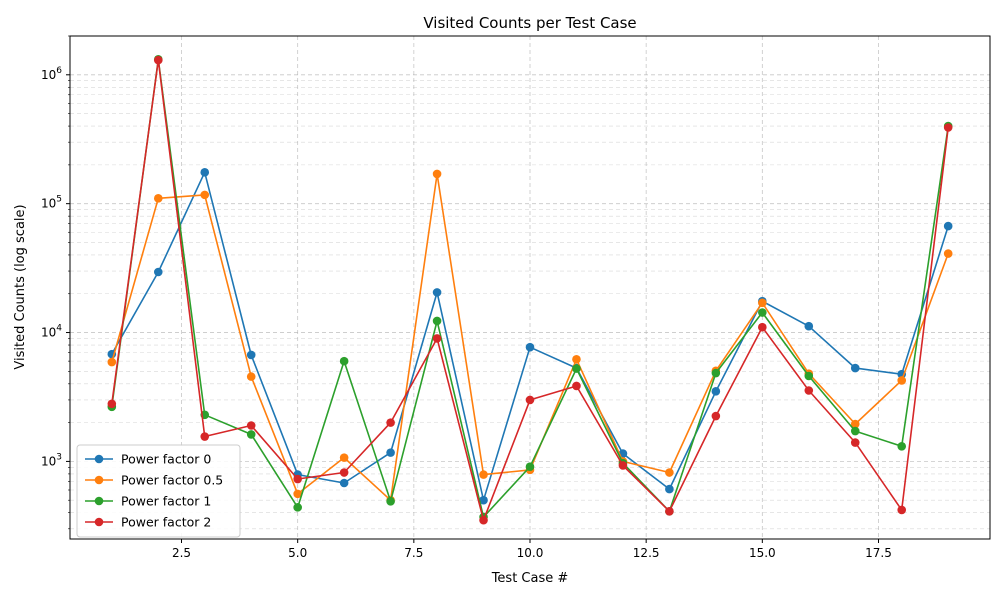  What do you see at coordinates (172, 480) in the screenshot?
I see `legend-label: Power factor 0.5` at bounding box center [172, 480].